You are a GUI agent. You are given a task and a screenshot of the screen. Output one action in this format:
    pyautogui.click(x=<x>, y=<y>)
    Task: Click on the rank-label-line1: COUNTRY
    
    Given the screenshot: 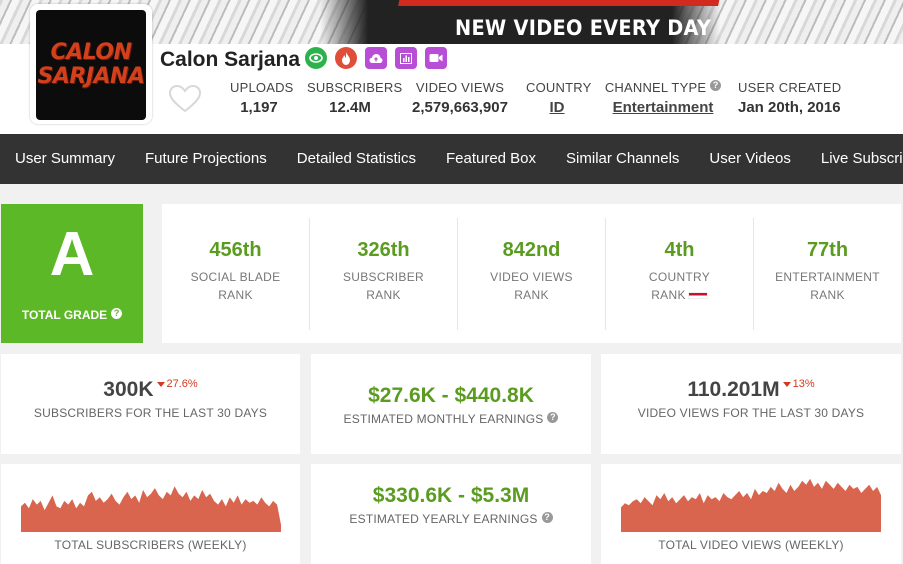 What is the action you would take?
    pyautogui.click(x=679, y=276)
    